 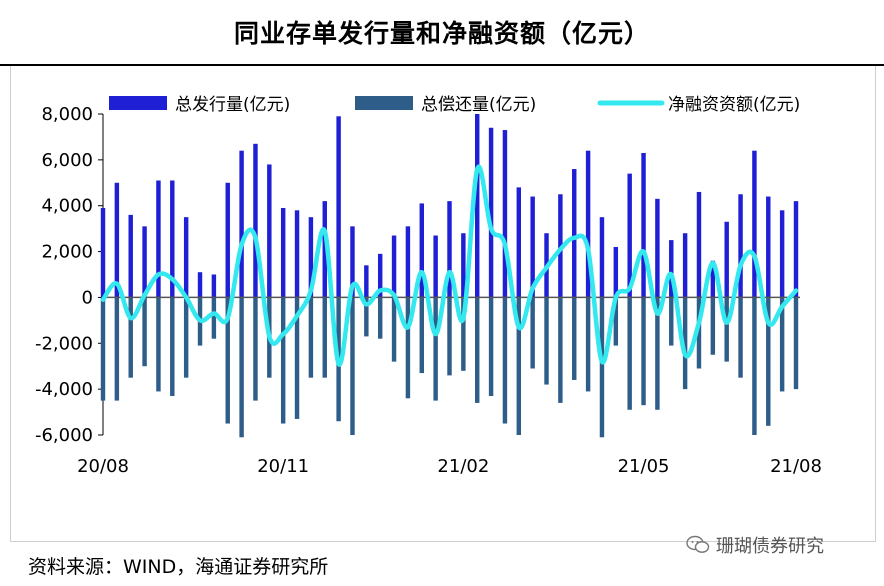 I want to click on y-tick-label: -2,000, so click(x=64, y=343).